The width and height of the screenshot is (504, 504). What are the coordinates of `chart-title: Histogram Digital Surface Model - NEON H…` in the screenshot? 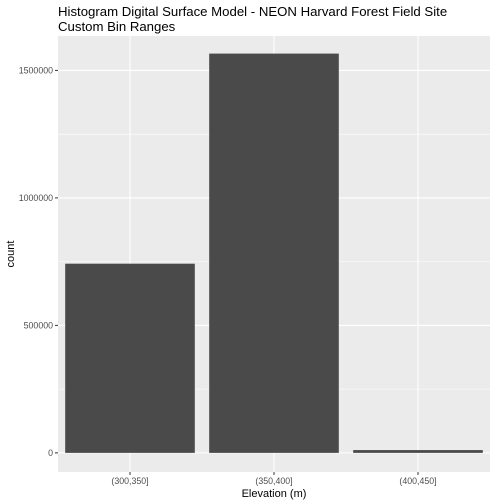 It's located at (252, 11).